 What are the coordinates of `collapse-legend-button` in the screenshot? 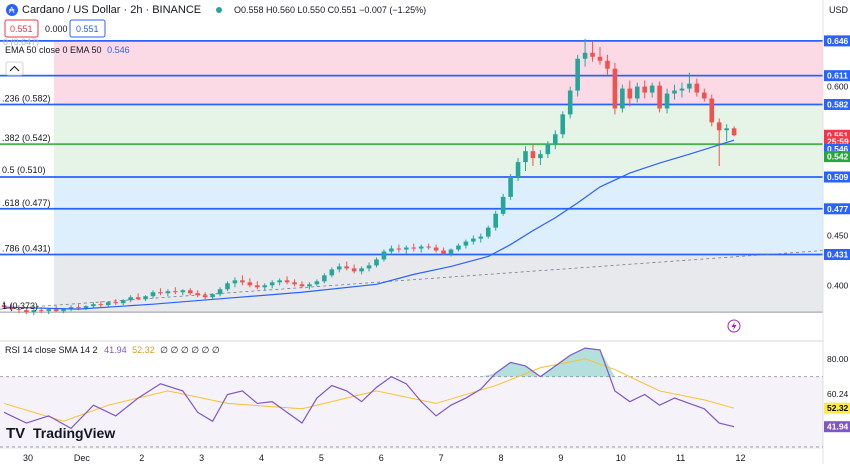 It's located at (14, 68).